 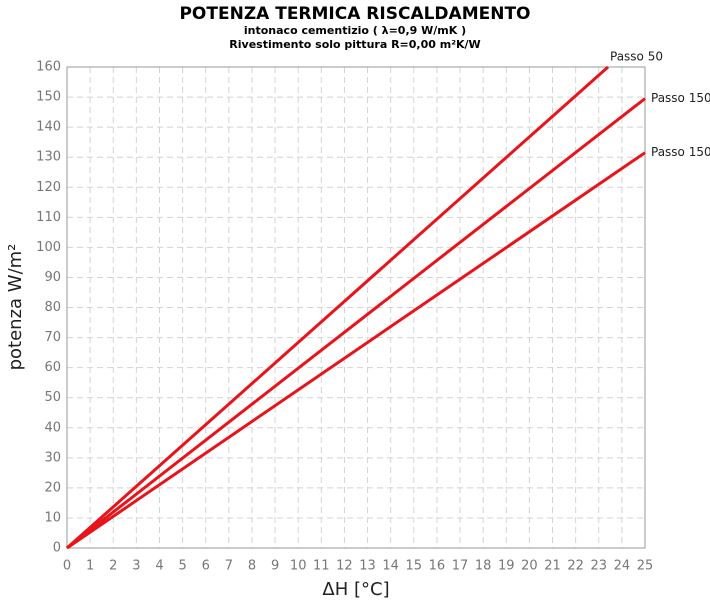 I want to click on y-tick-label: 100, so click(x=48, y=247).